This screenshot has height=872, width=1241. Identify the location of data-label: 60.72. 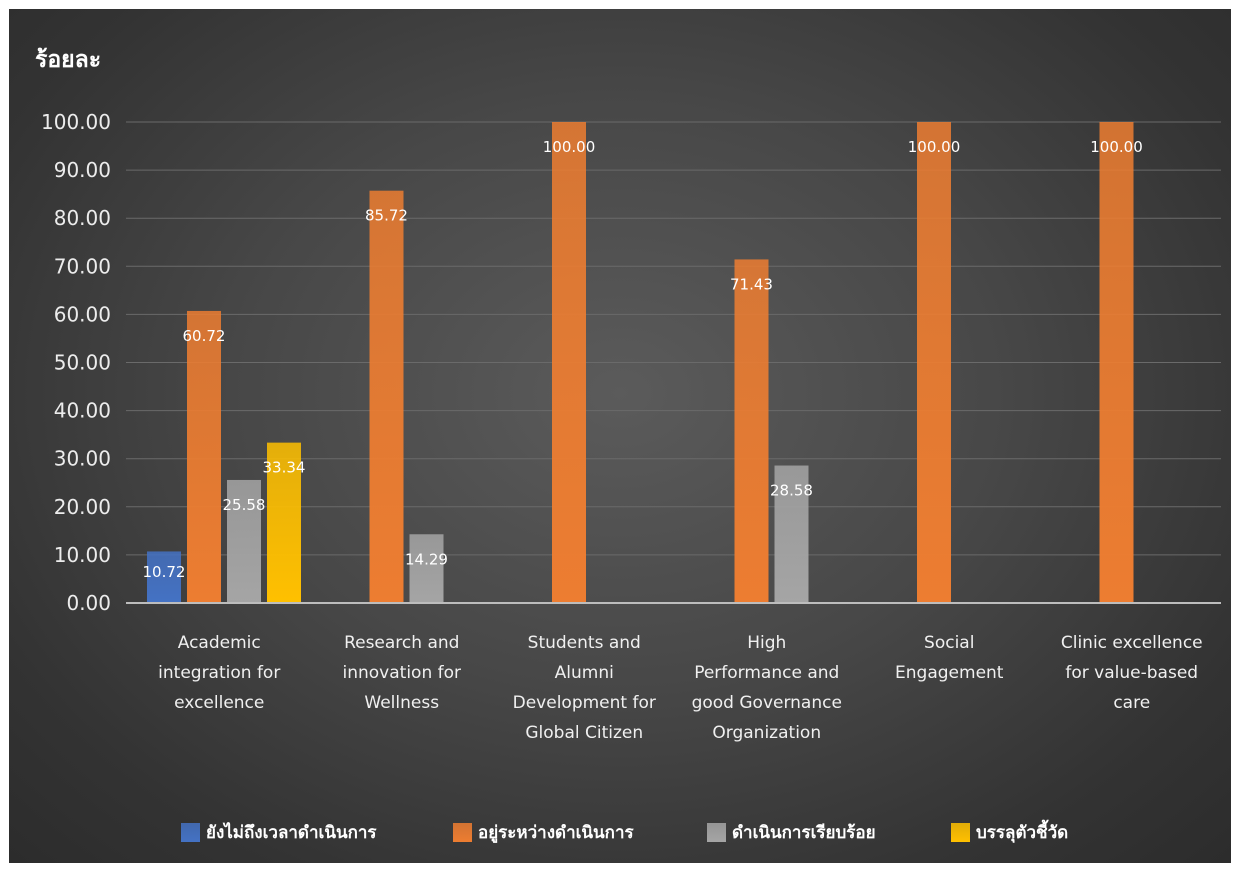
(204, 336).